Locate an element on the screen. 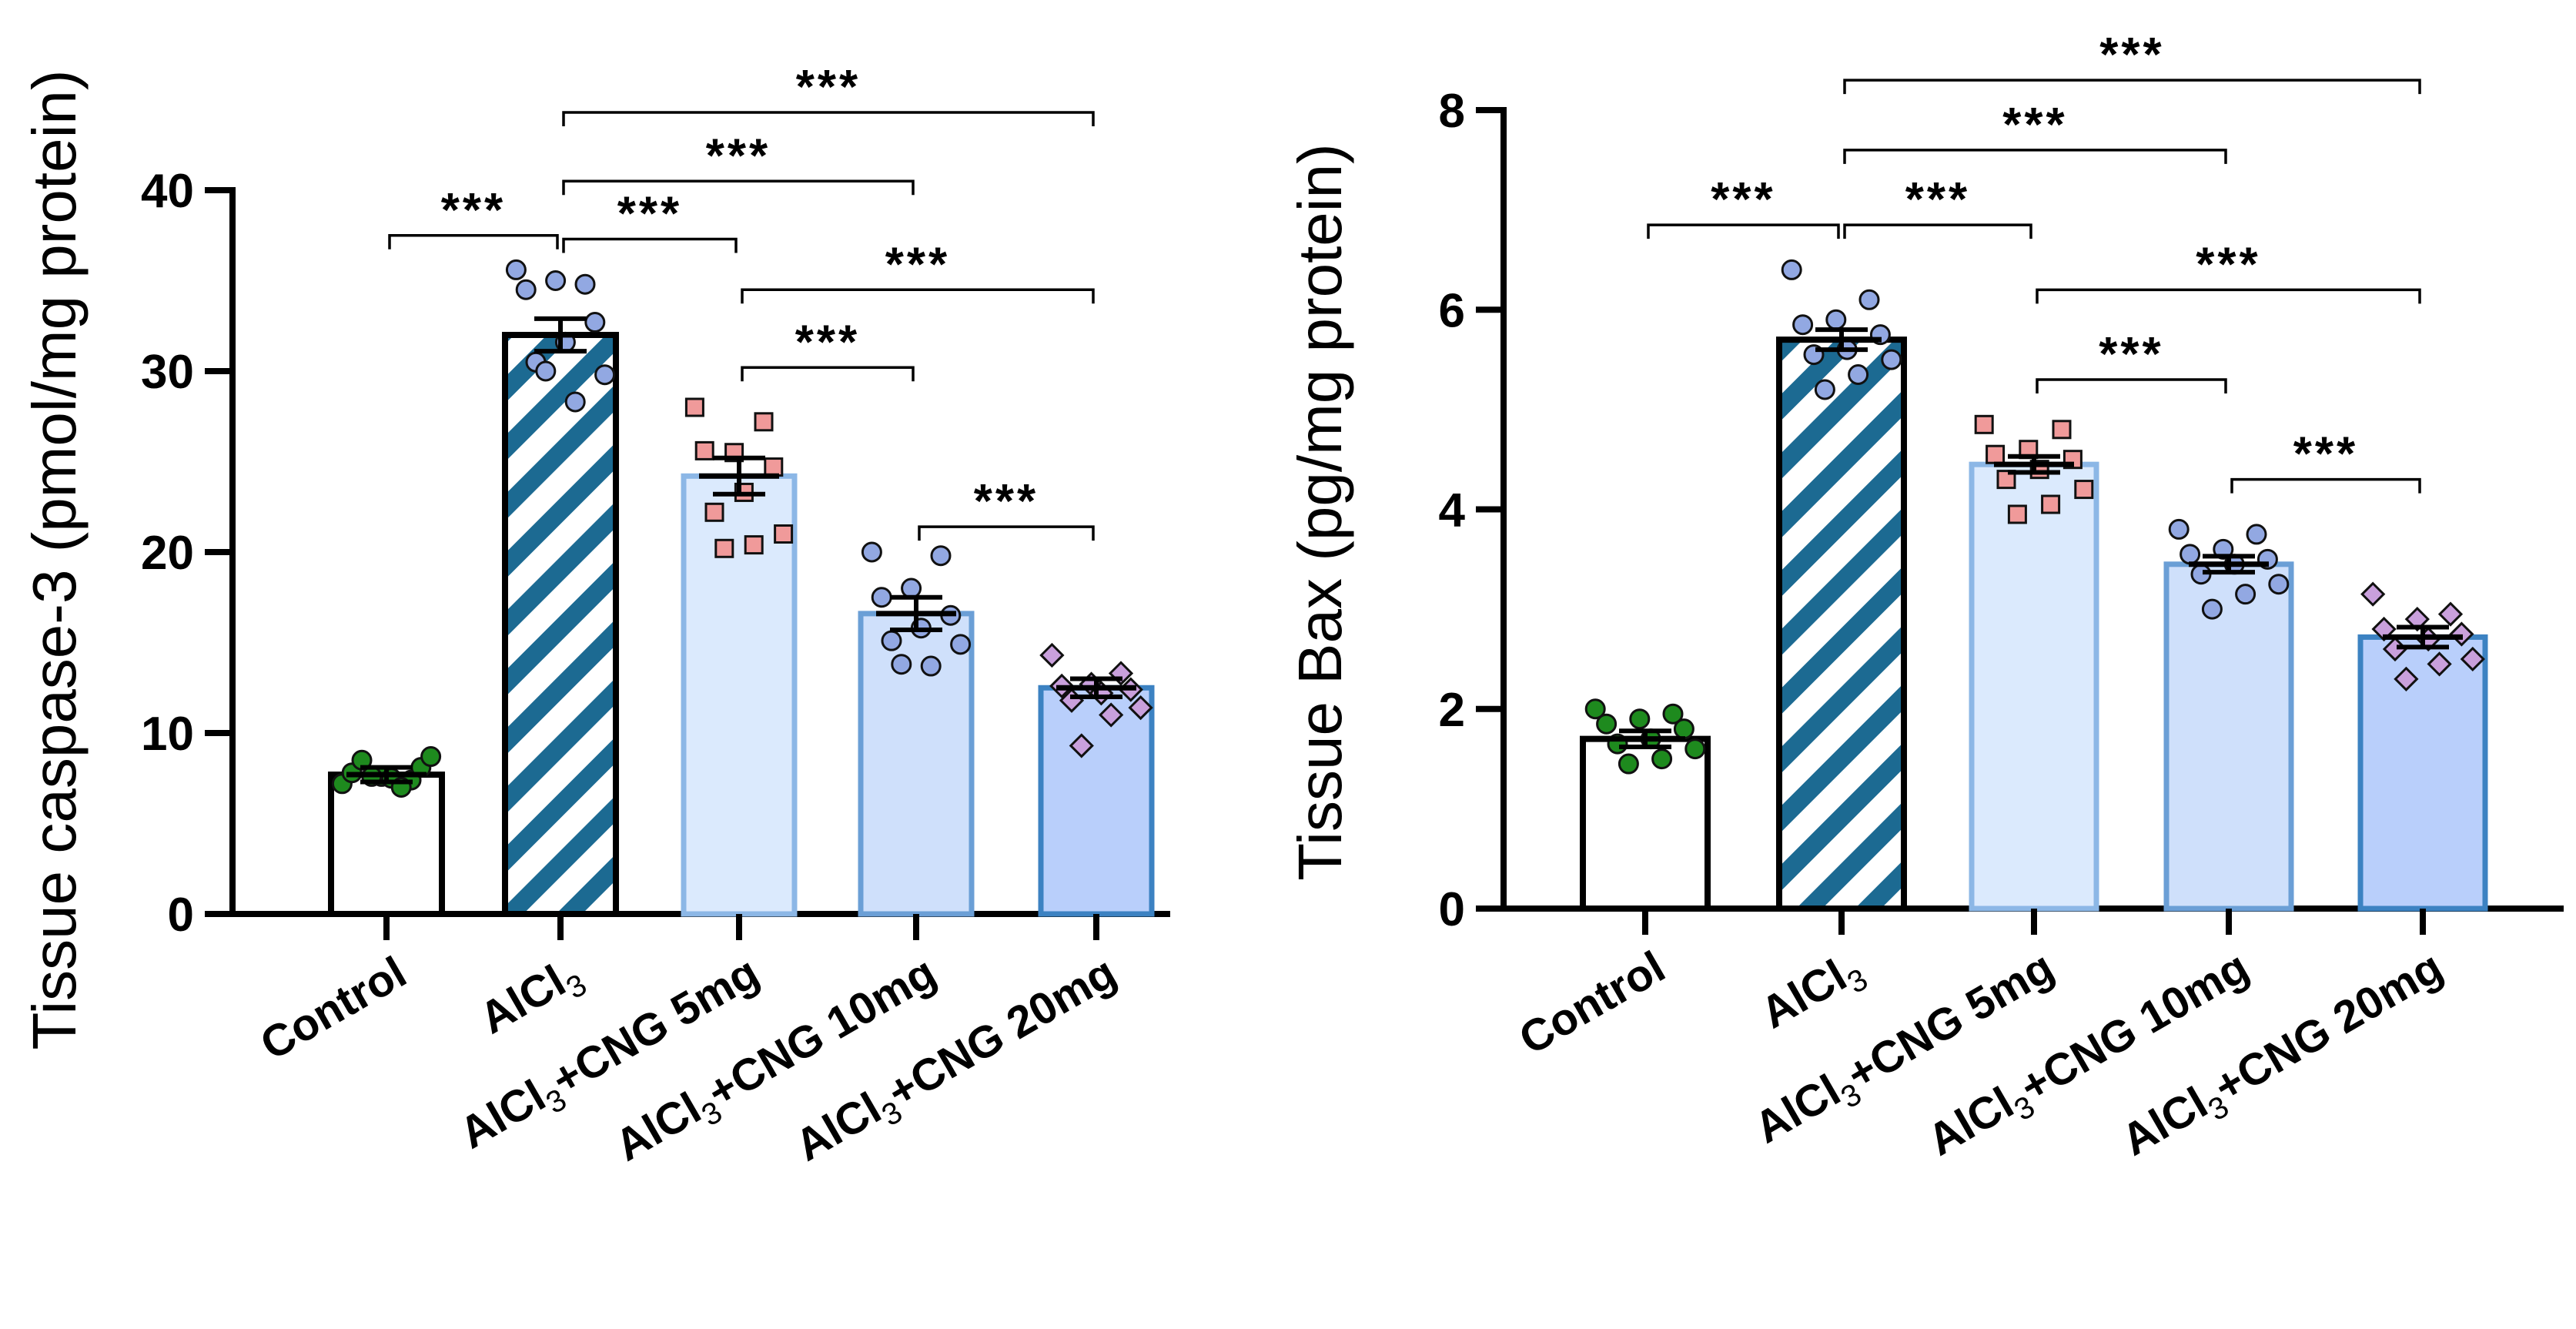 The width and height of the screenshot is (2576, 1329). y-tick-label: 8 is located at coordinates (1452, 111).